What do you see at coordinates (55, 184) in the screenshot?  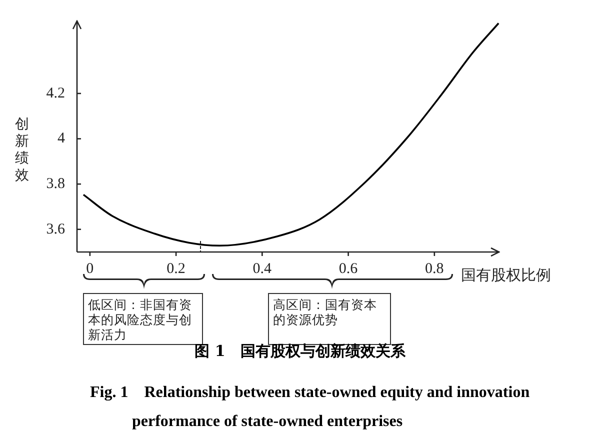 I see `y-tick-label: 3.8` at bounding box center [55, 184].